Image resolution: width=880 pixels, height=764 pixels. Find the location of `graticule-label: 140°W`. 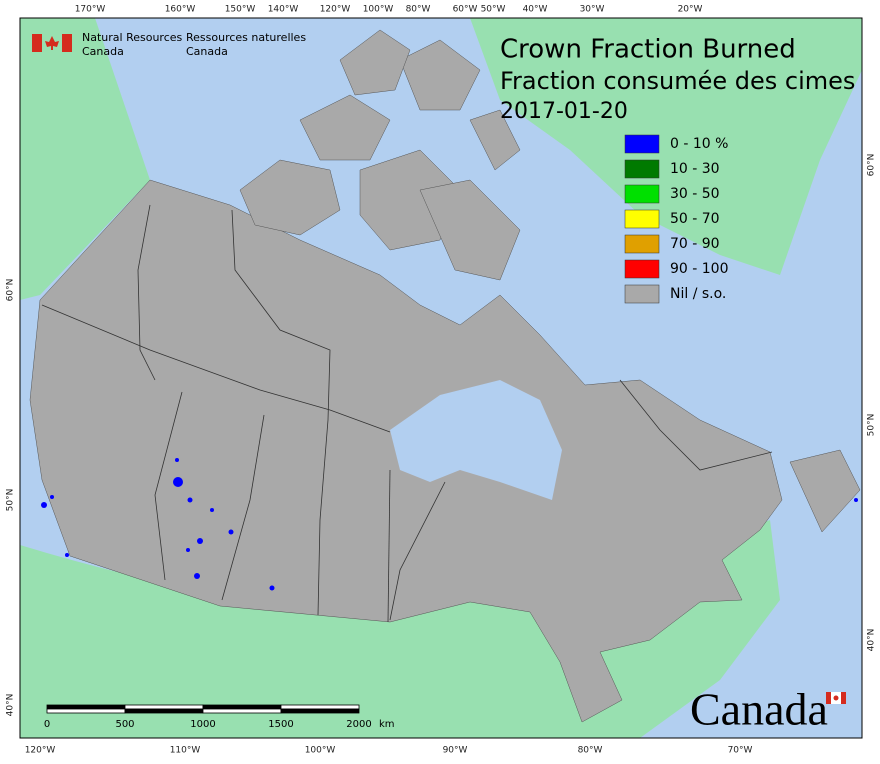

graticule-label: 140°W is located at coordinates (283, 10).